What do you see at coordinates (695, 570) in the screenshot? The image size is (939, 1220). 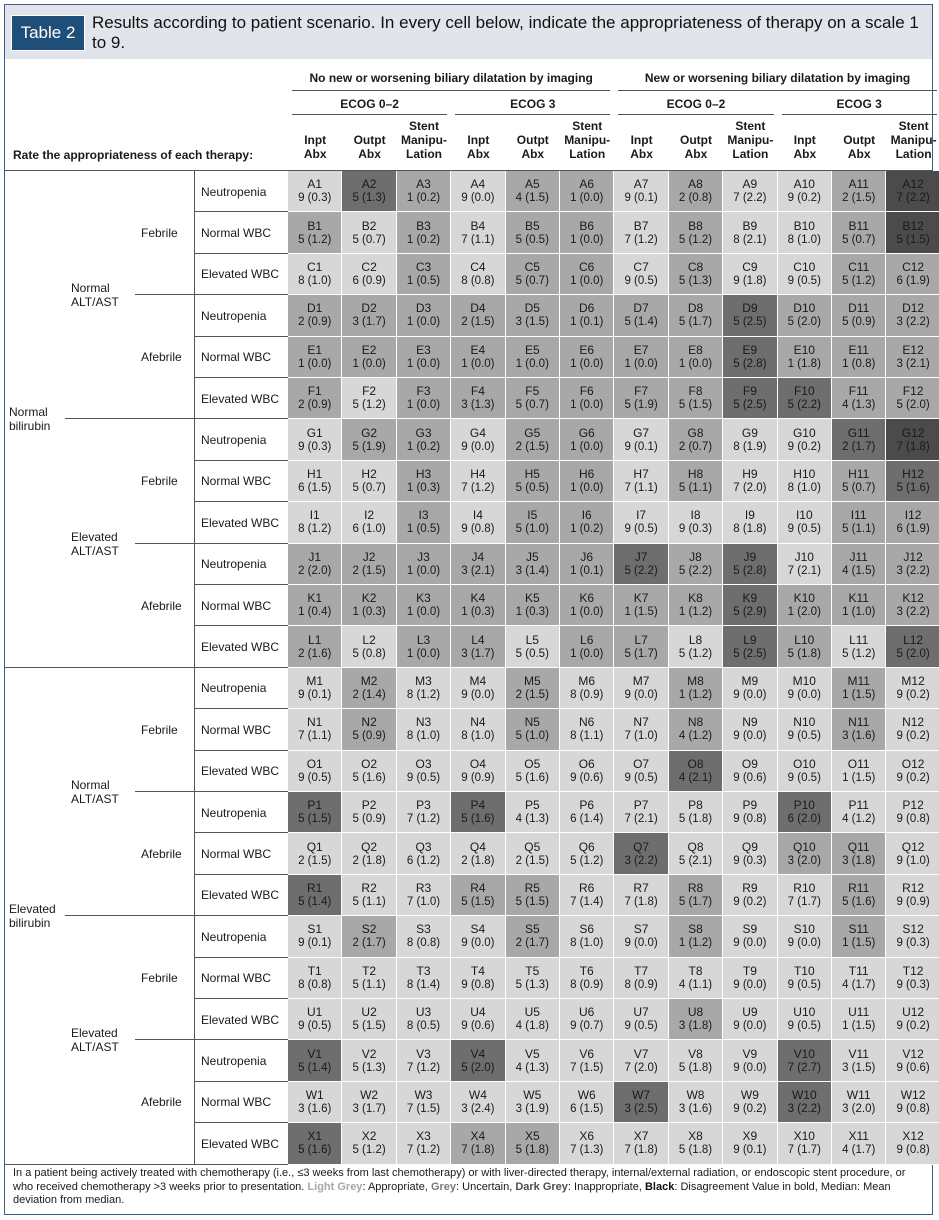 I see `cell-score: 5 (2.2)` at bounding box center [695, 570].